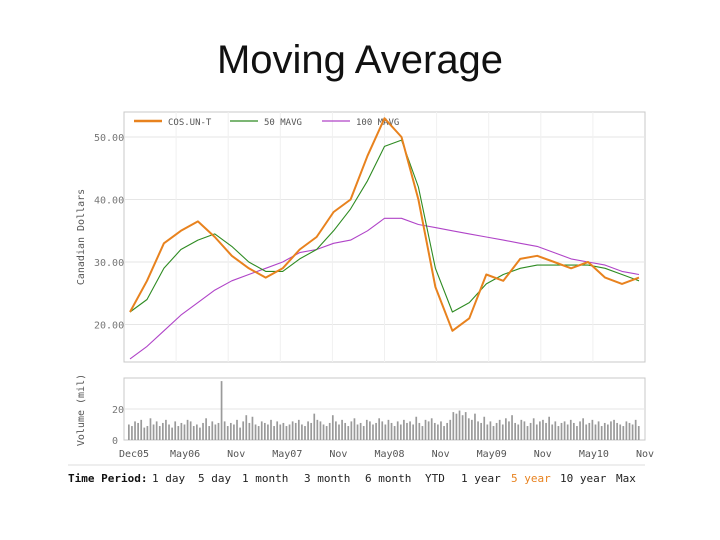 Image resolution: width=720 pixels, height=540 pixels. What do you see at coordinates (388, 478) in the screenshot?
I see `time-period-option: 6 month` at bounding box center [388, 478].